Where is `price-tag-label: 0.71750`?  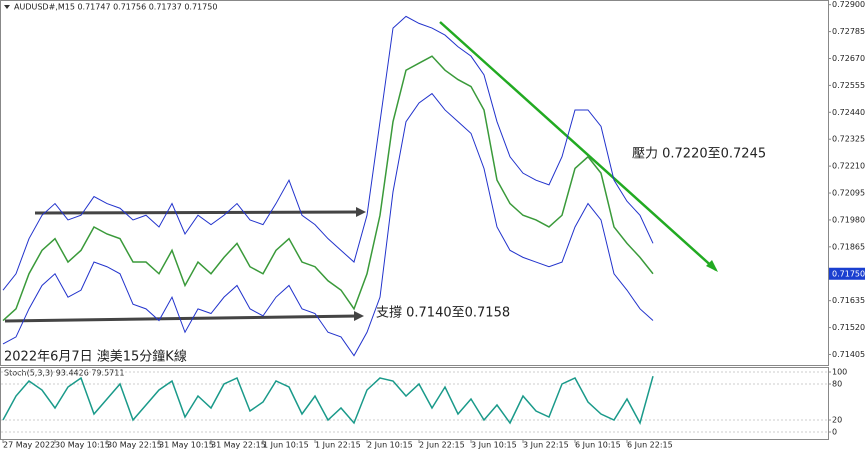 price-tag-label: 0.71750 is located at coordinates (848, 273).